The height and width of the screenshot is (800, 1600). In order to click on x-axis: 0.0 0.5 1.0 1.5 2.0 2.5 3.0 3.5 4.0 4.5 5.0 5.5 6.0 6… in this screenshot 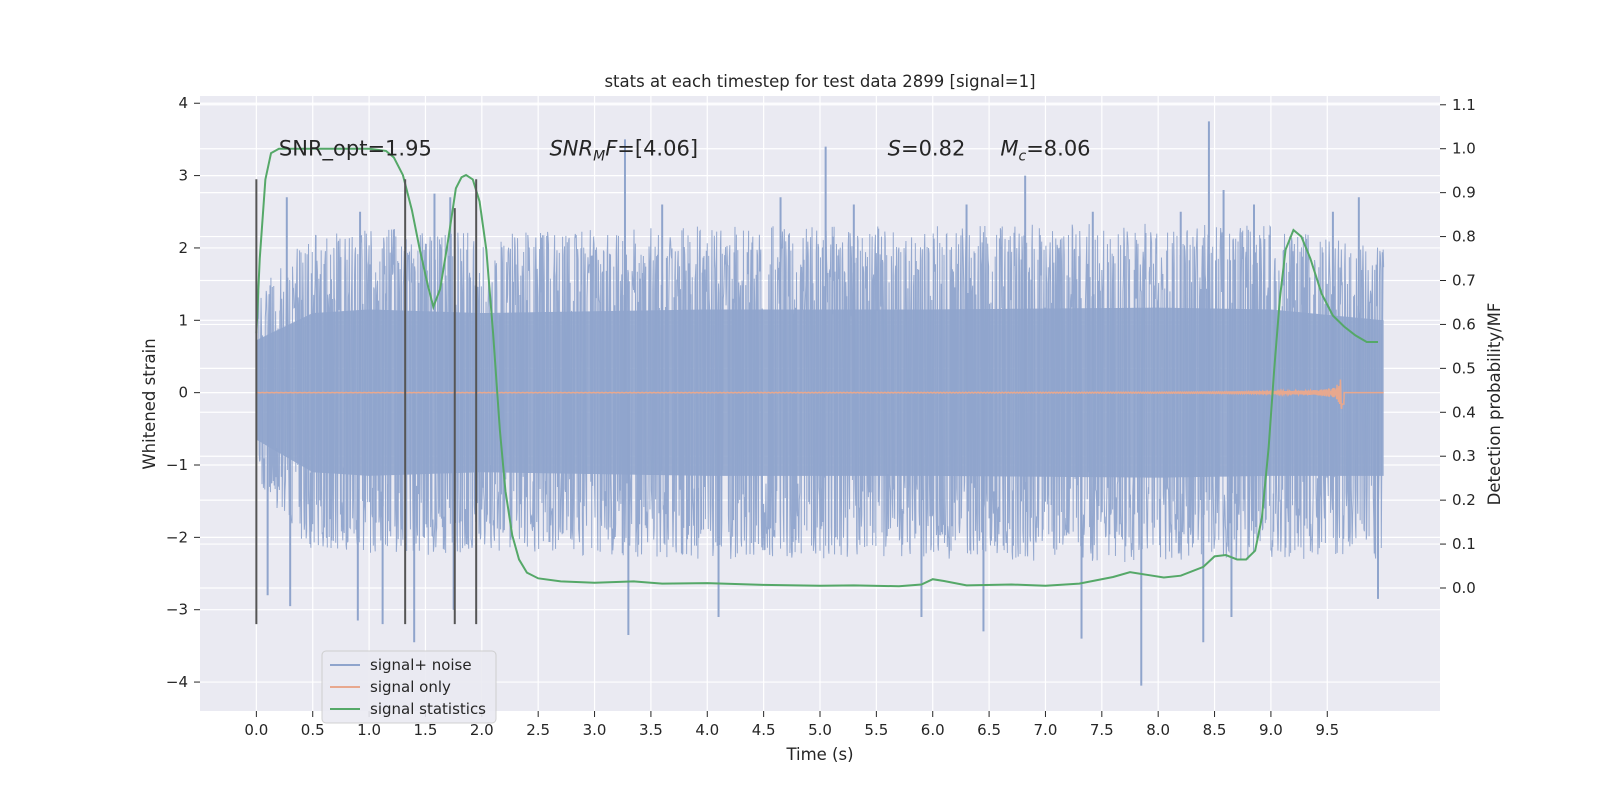, I will do `click(791, 725)`.